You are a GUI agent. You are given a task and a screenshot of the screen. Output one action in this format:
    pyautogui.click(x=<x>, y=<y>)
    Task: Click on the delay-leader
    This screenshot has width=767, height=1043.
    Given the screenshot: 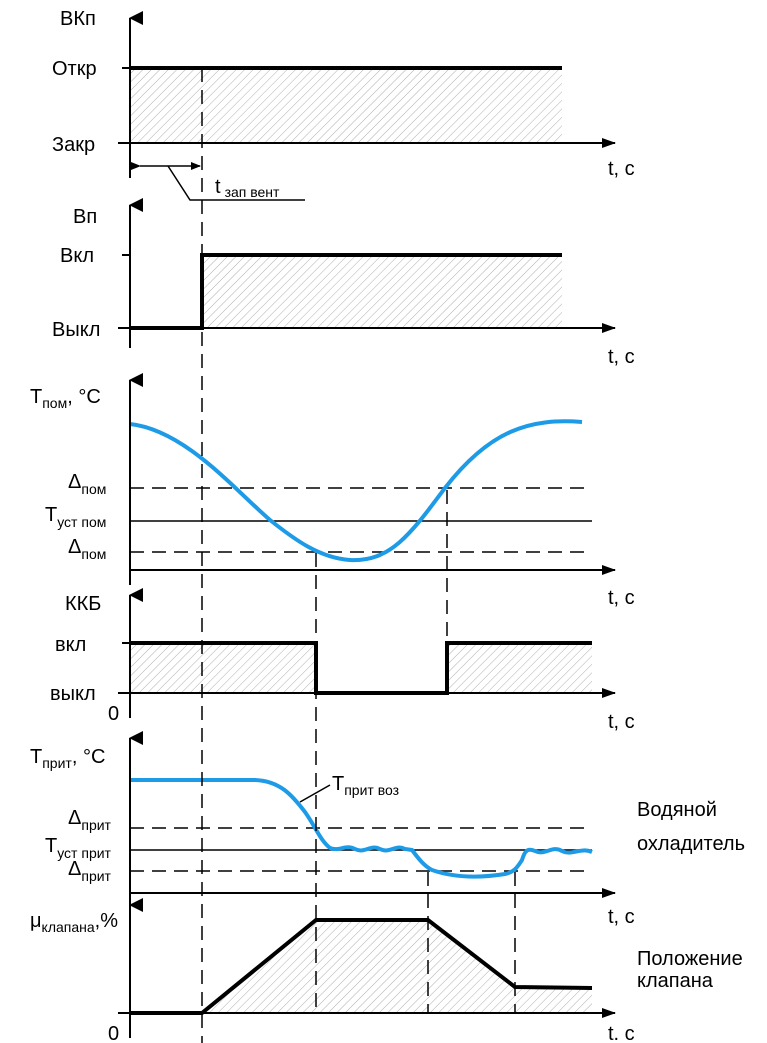 What is the action you would take?
    pyautogui.click(x=236, y=183)
    